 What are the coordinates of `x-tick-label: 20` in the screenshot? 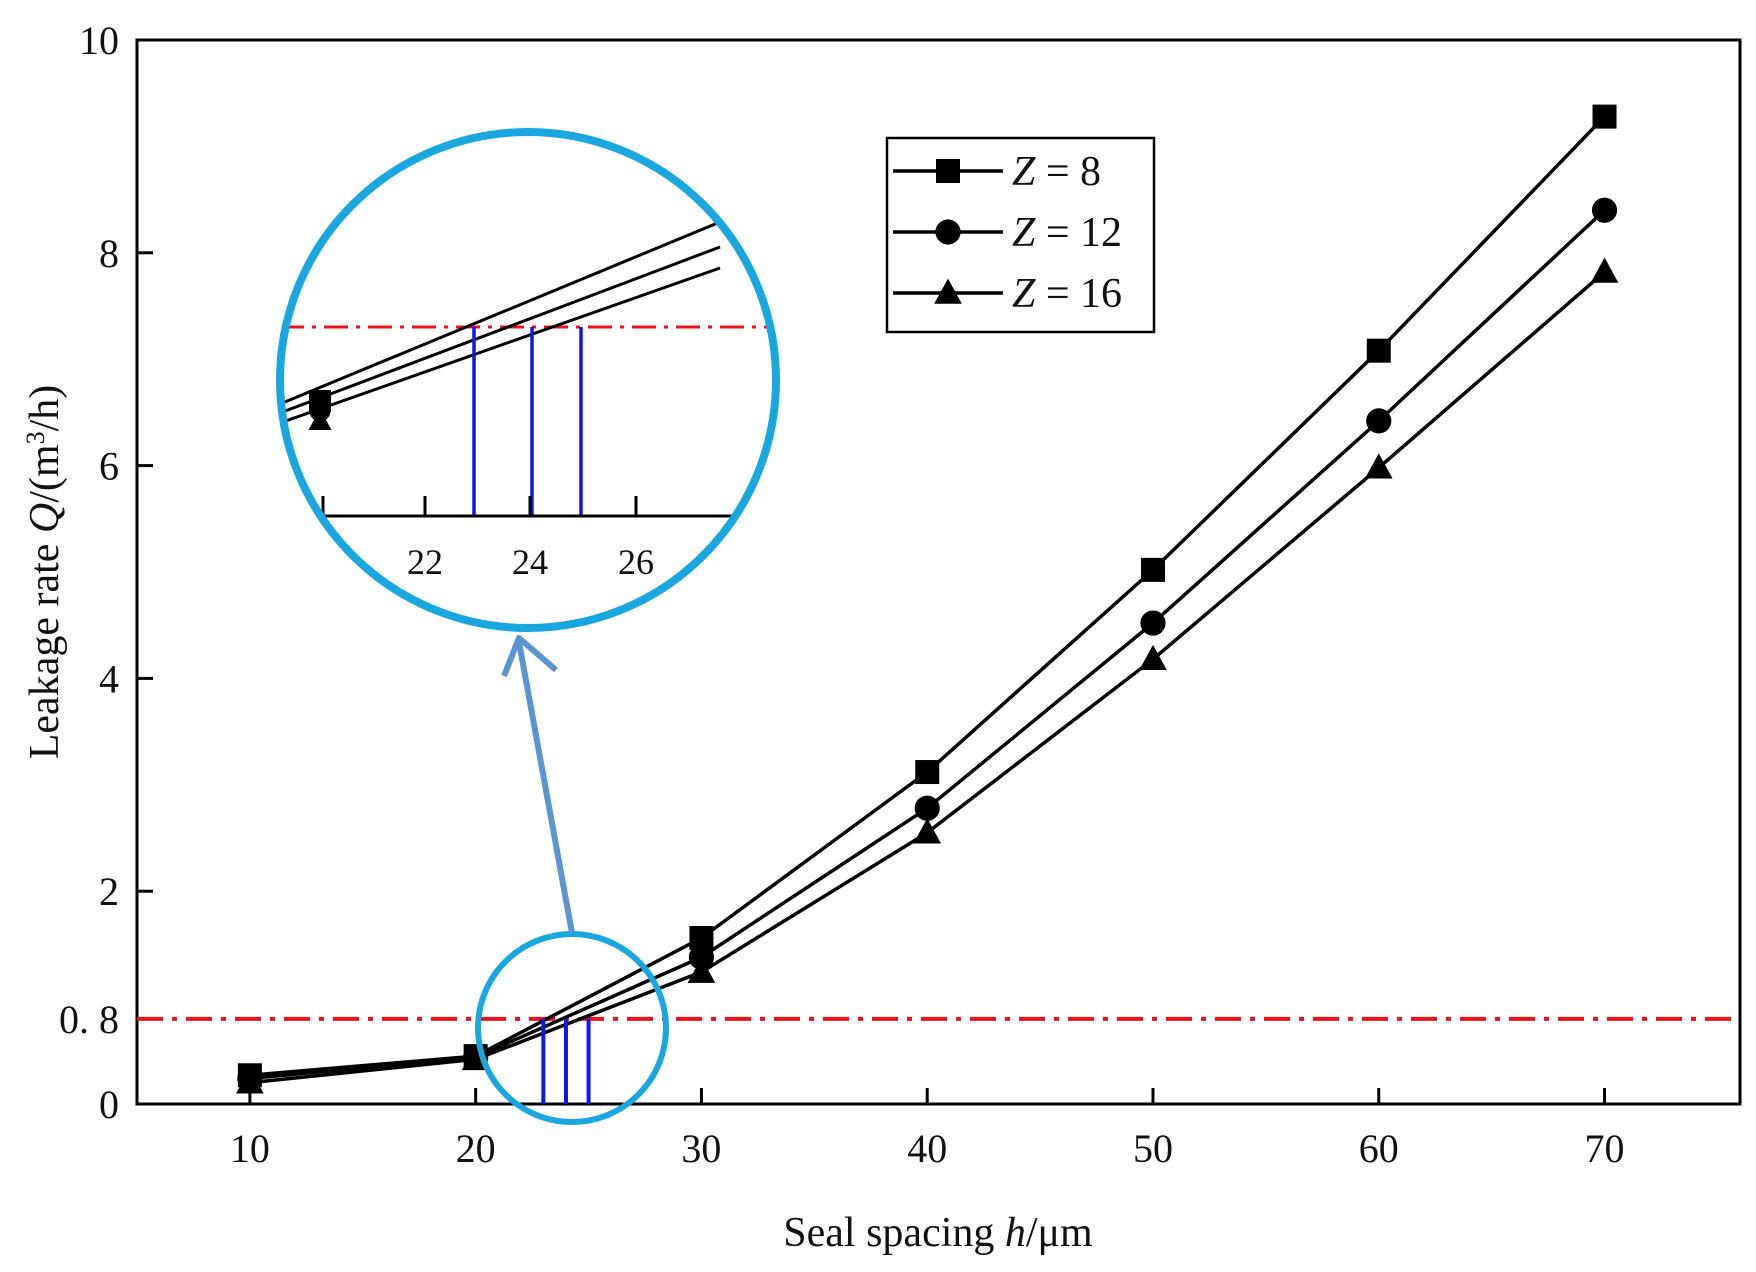 It's located at (476, 1148).